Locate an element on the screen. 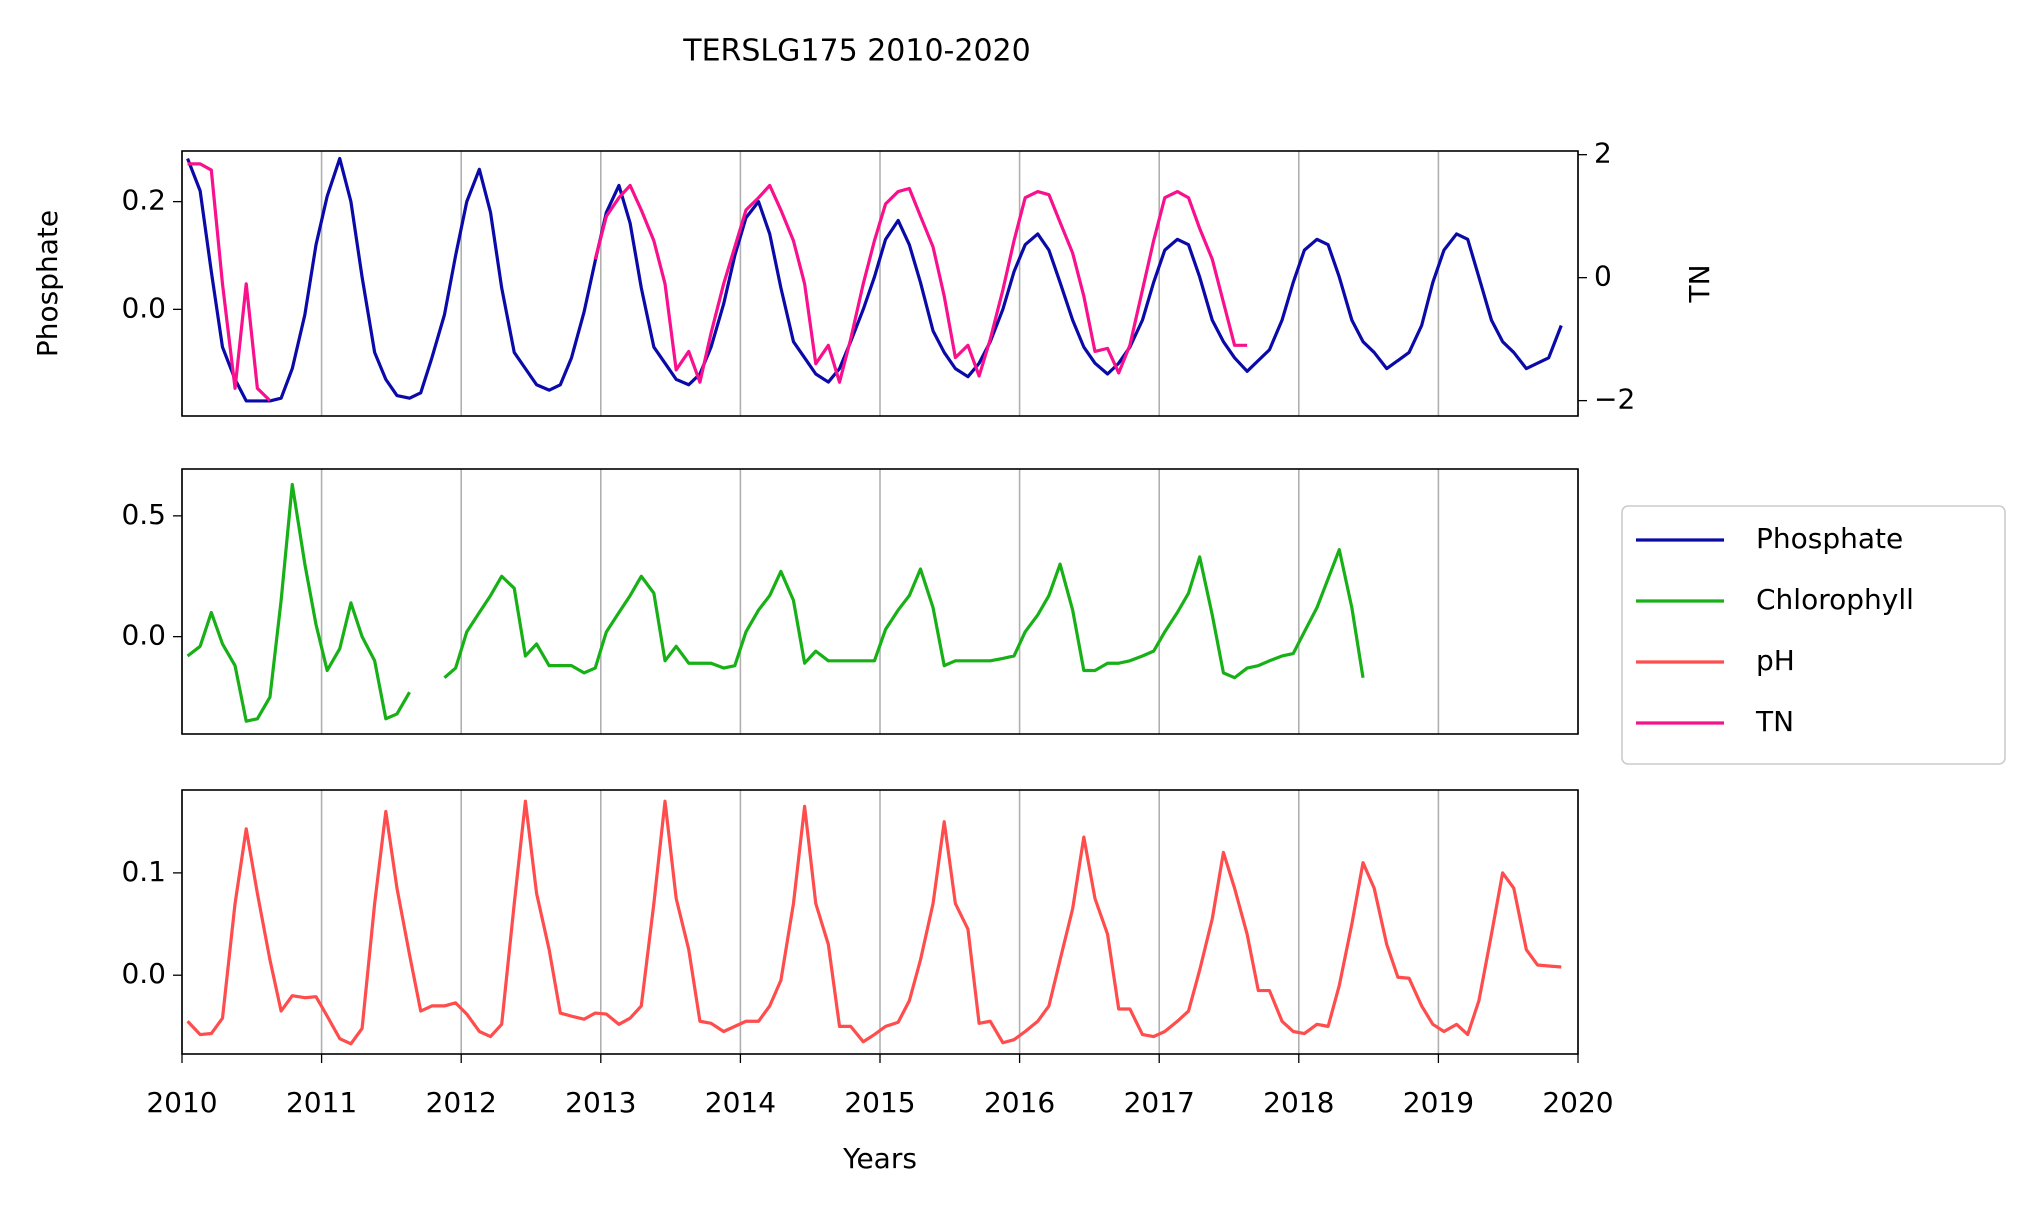 Image resolution: width=2036 pixels, height=1215 pixels. y2-axis-label: TN is located at coordinates (1699, 283).